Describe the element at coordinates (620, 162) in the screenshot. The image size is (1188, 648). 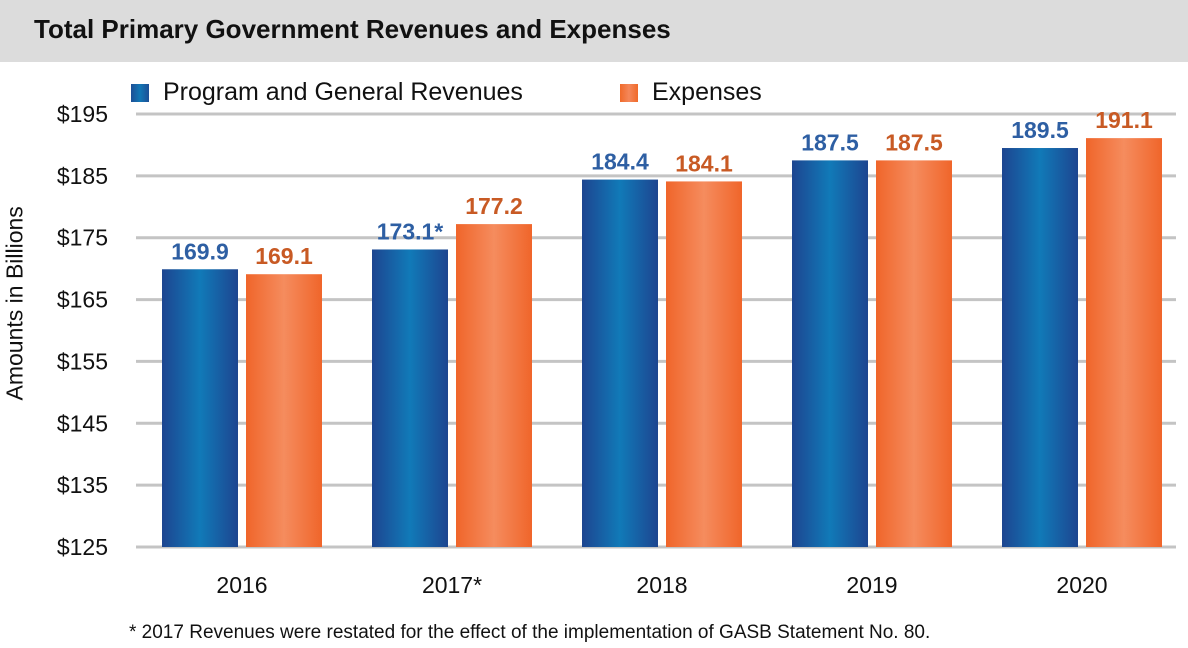
I see `data-label: 184.4` at that location.